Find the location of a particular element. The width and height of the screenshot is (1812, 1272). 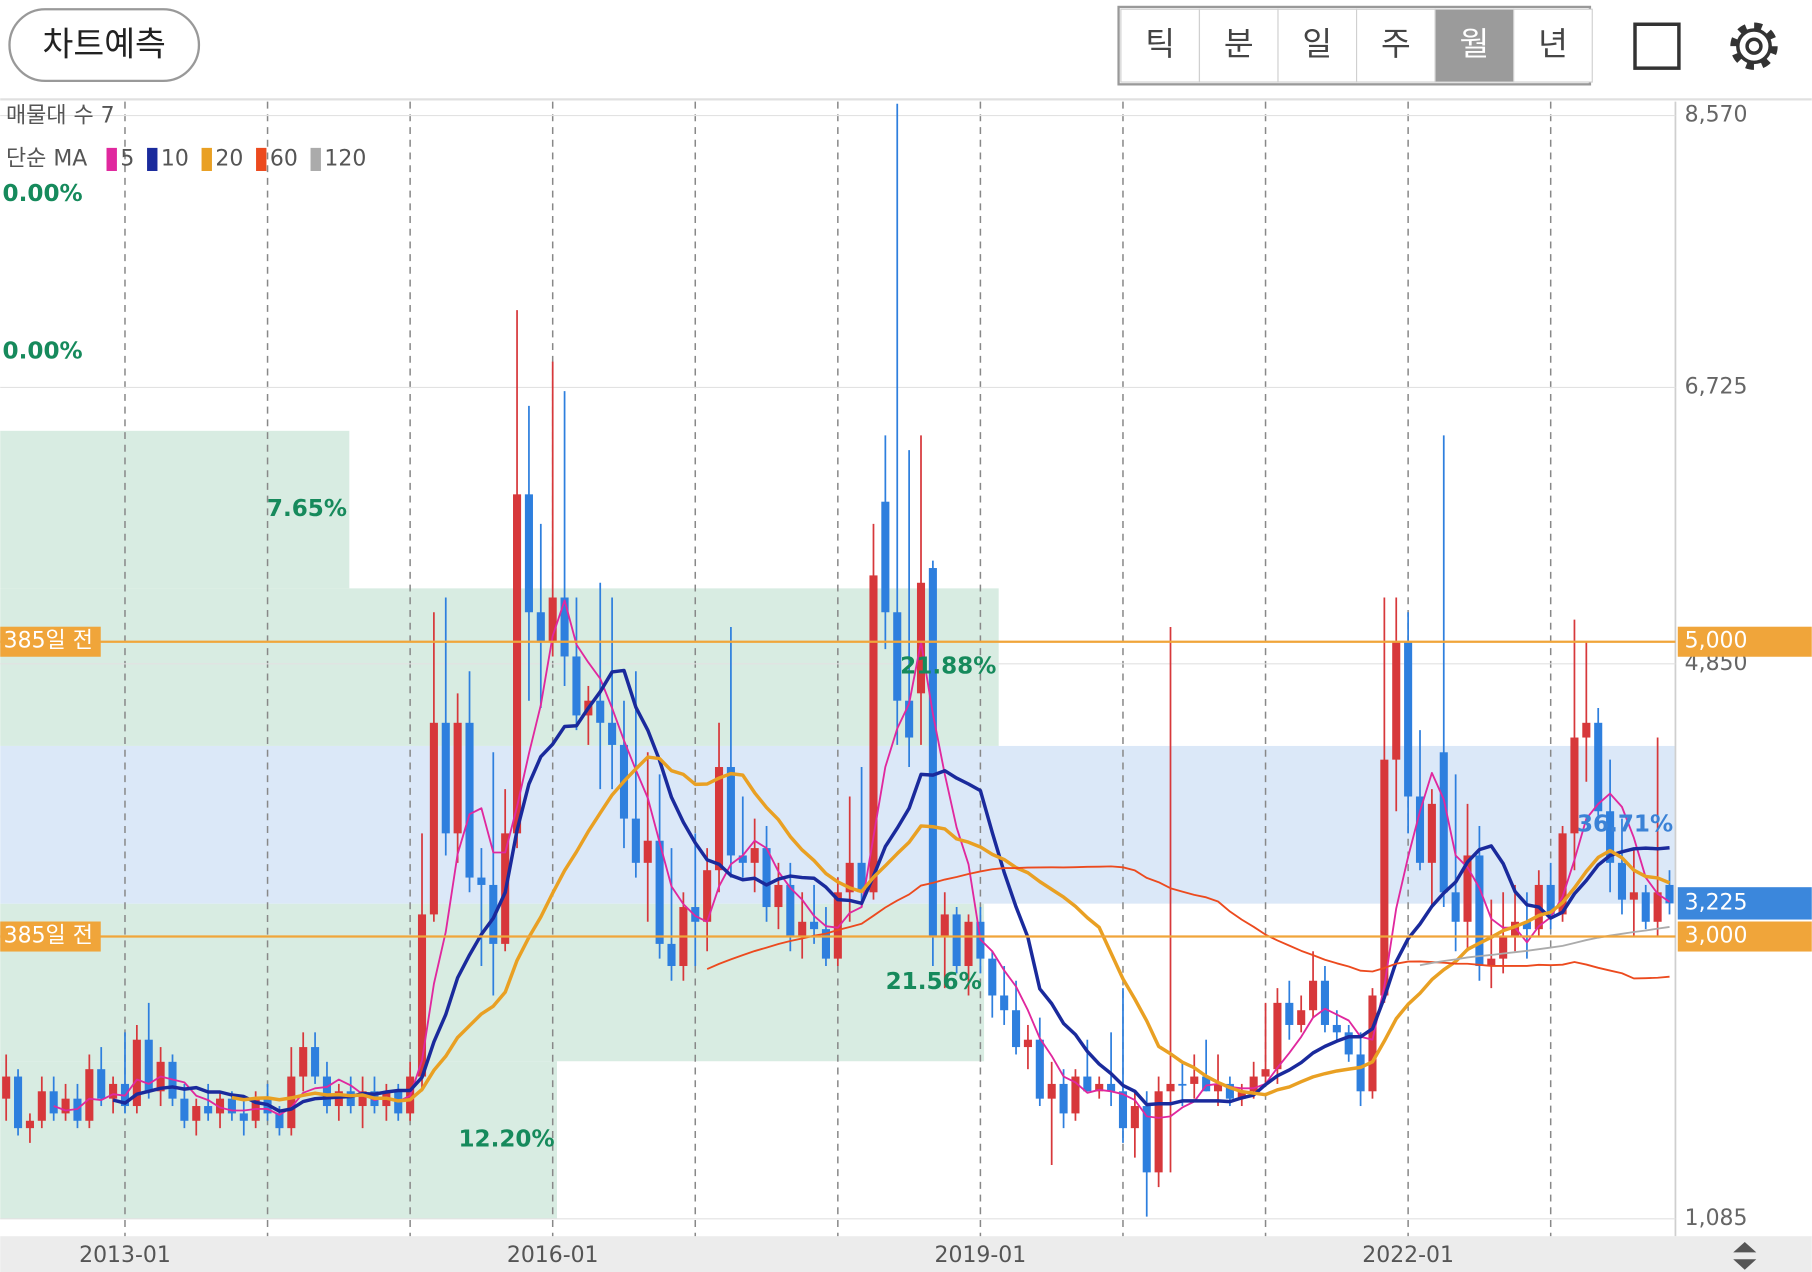

volume-profile-bar is located at coordinates (175, 509).